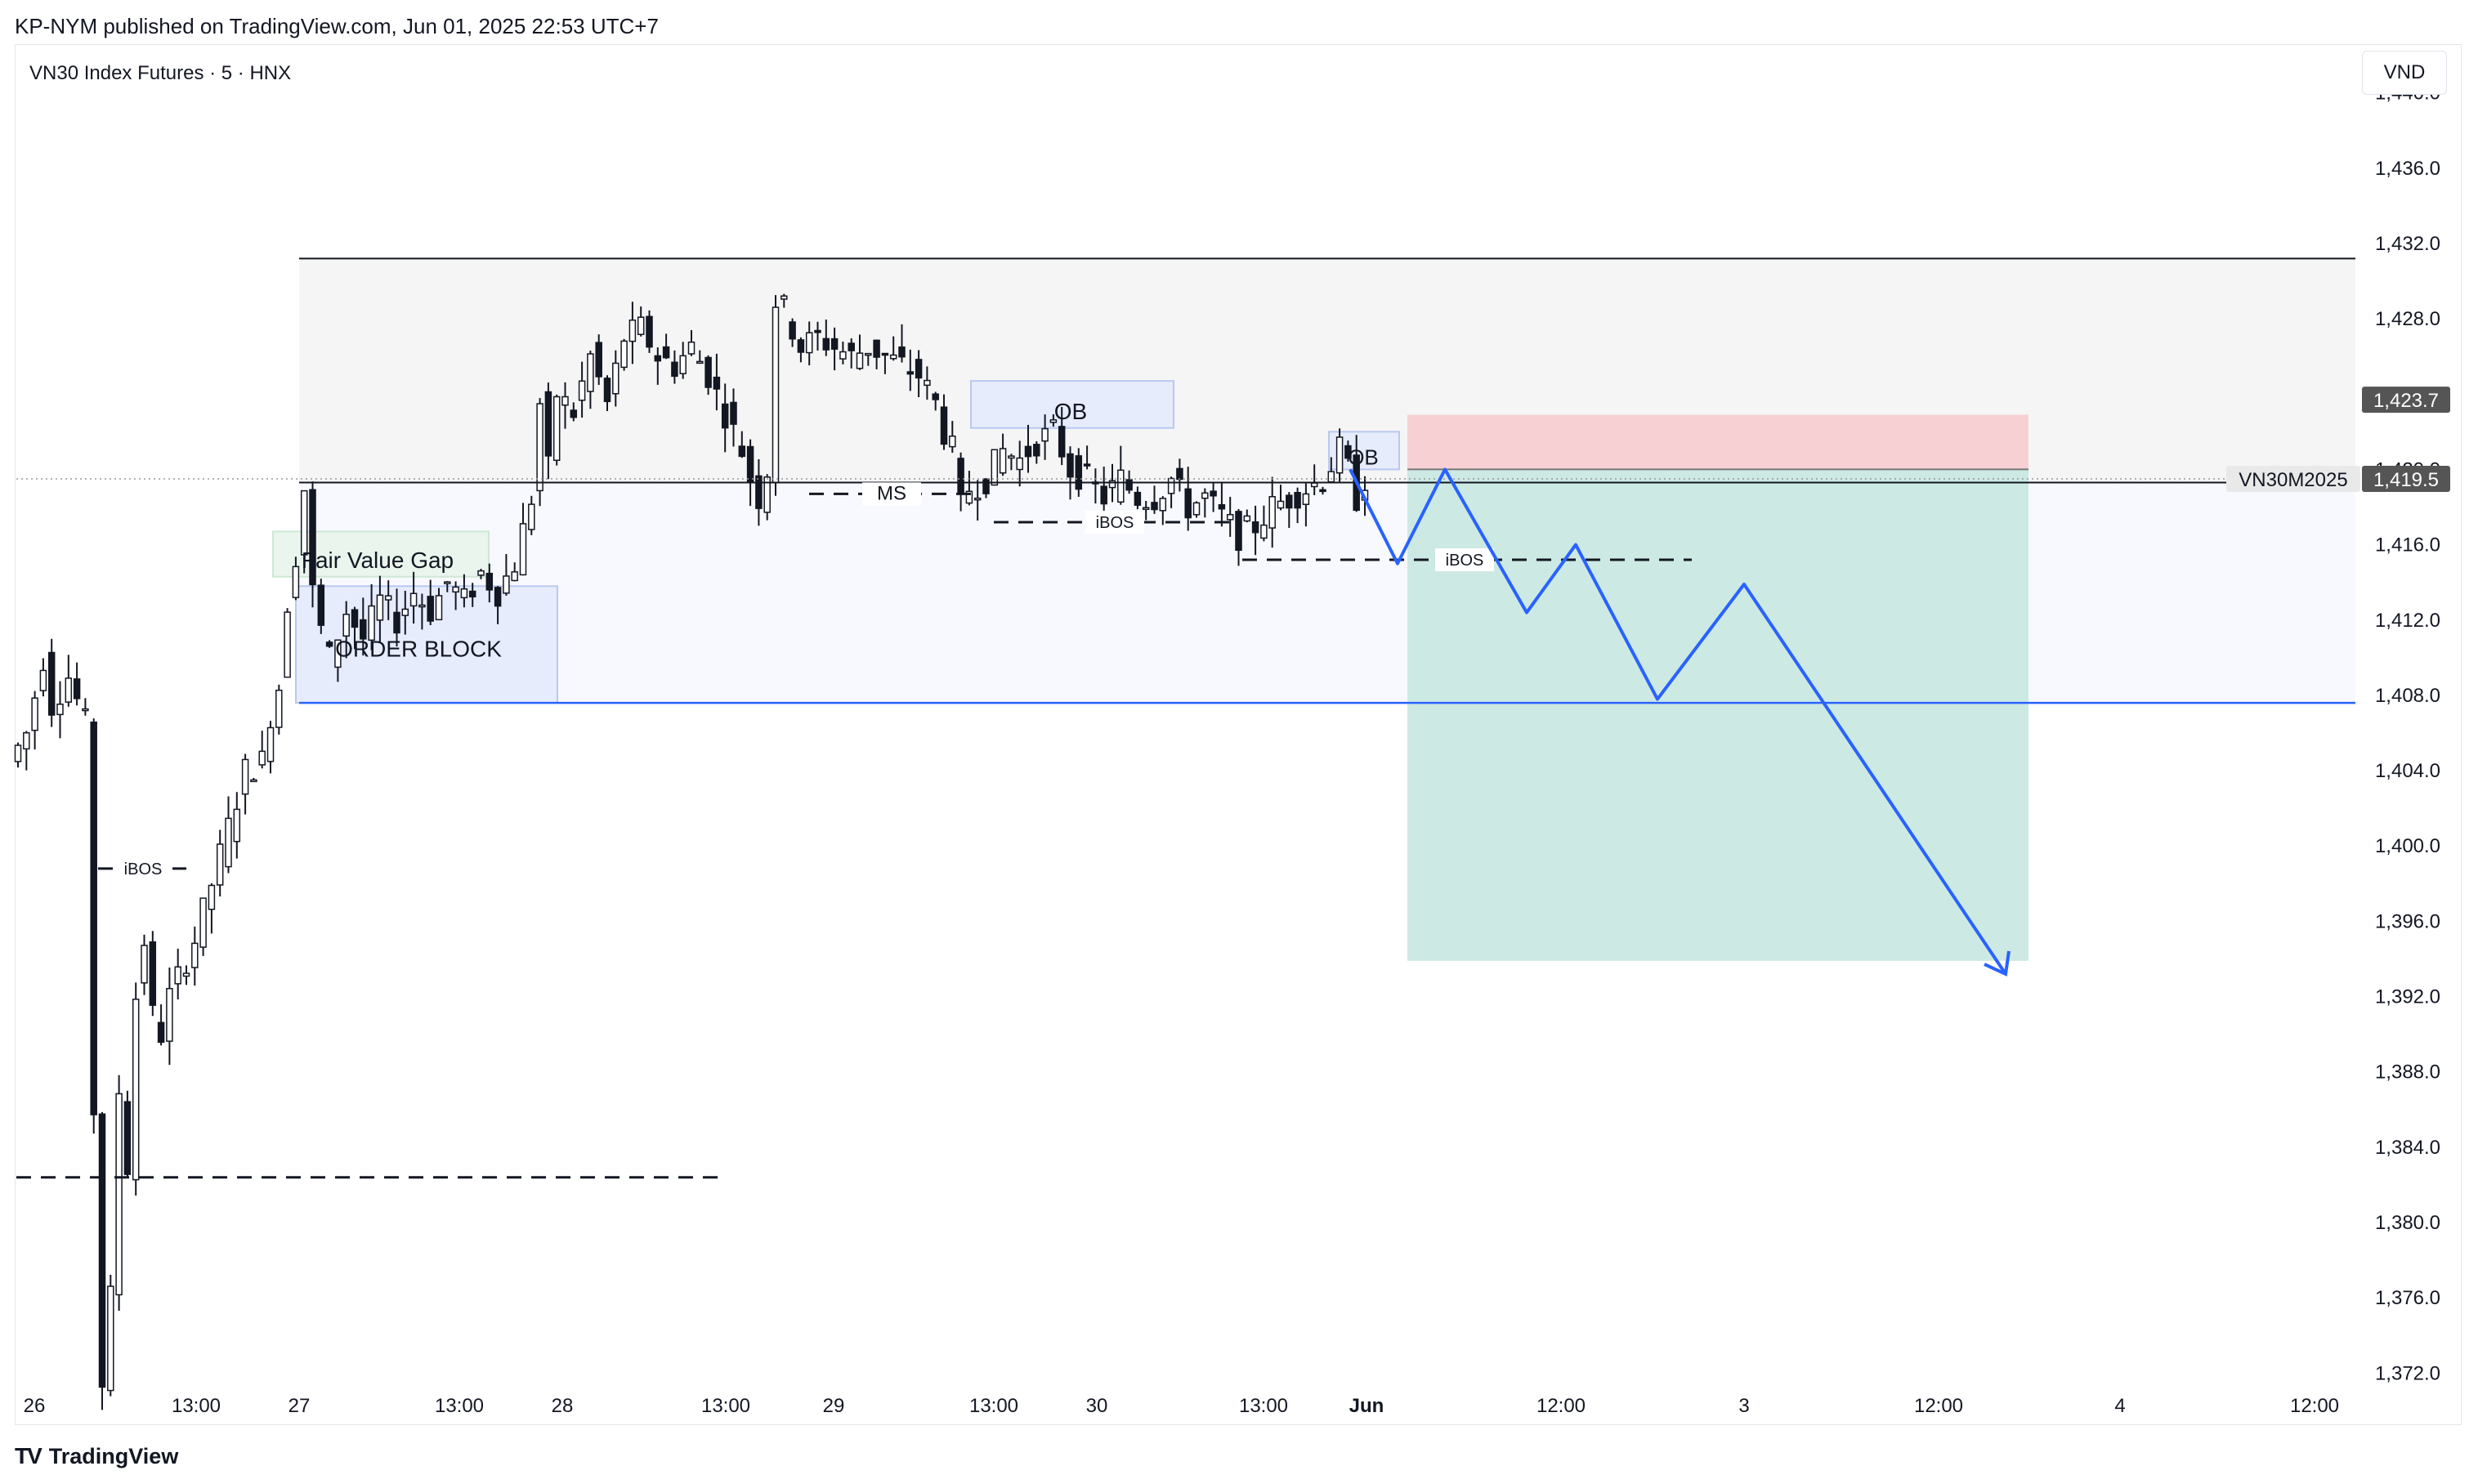  Describe the element at coordinates (160, 73) in the screenshot. I see `symbol-title: VN30 Index Futures · 5 · HNX` at that location.